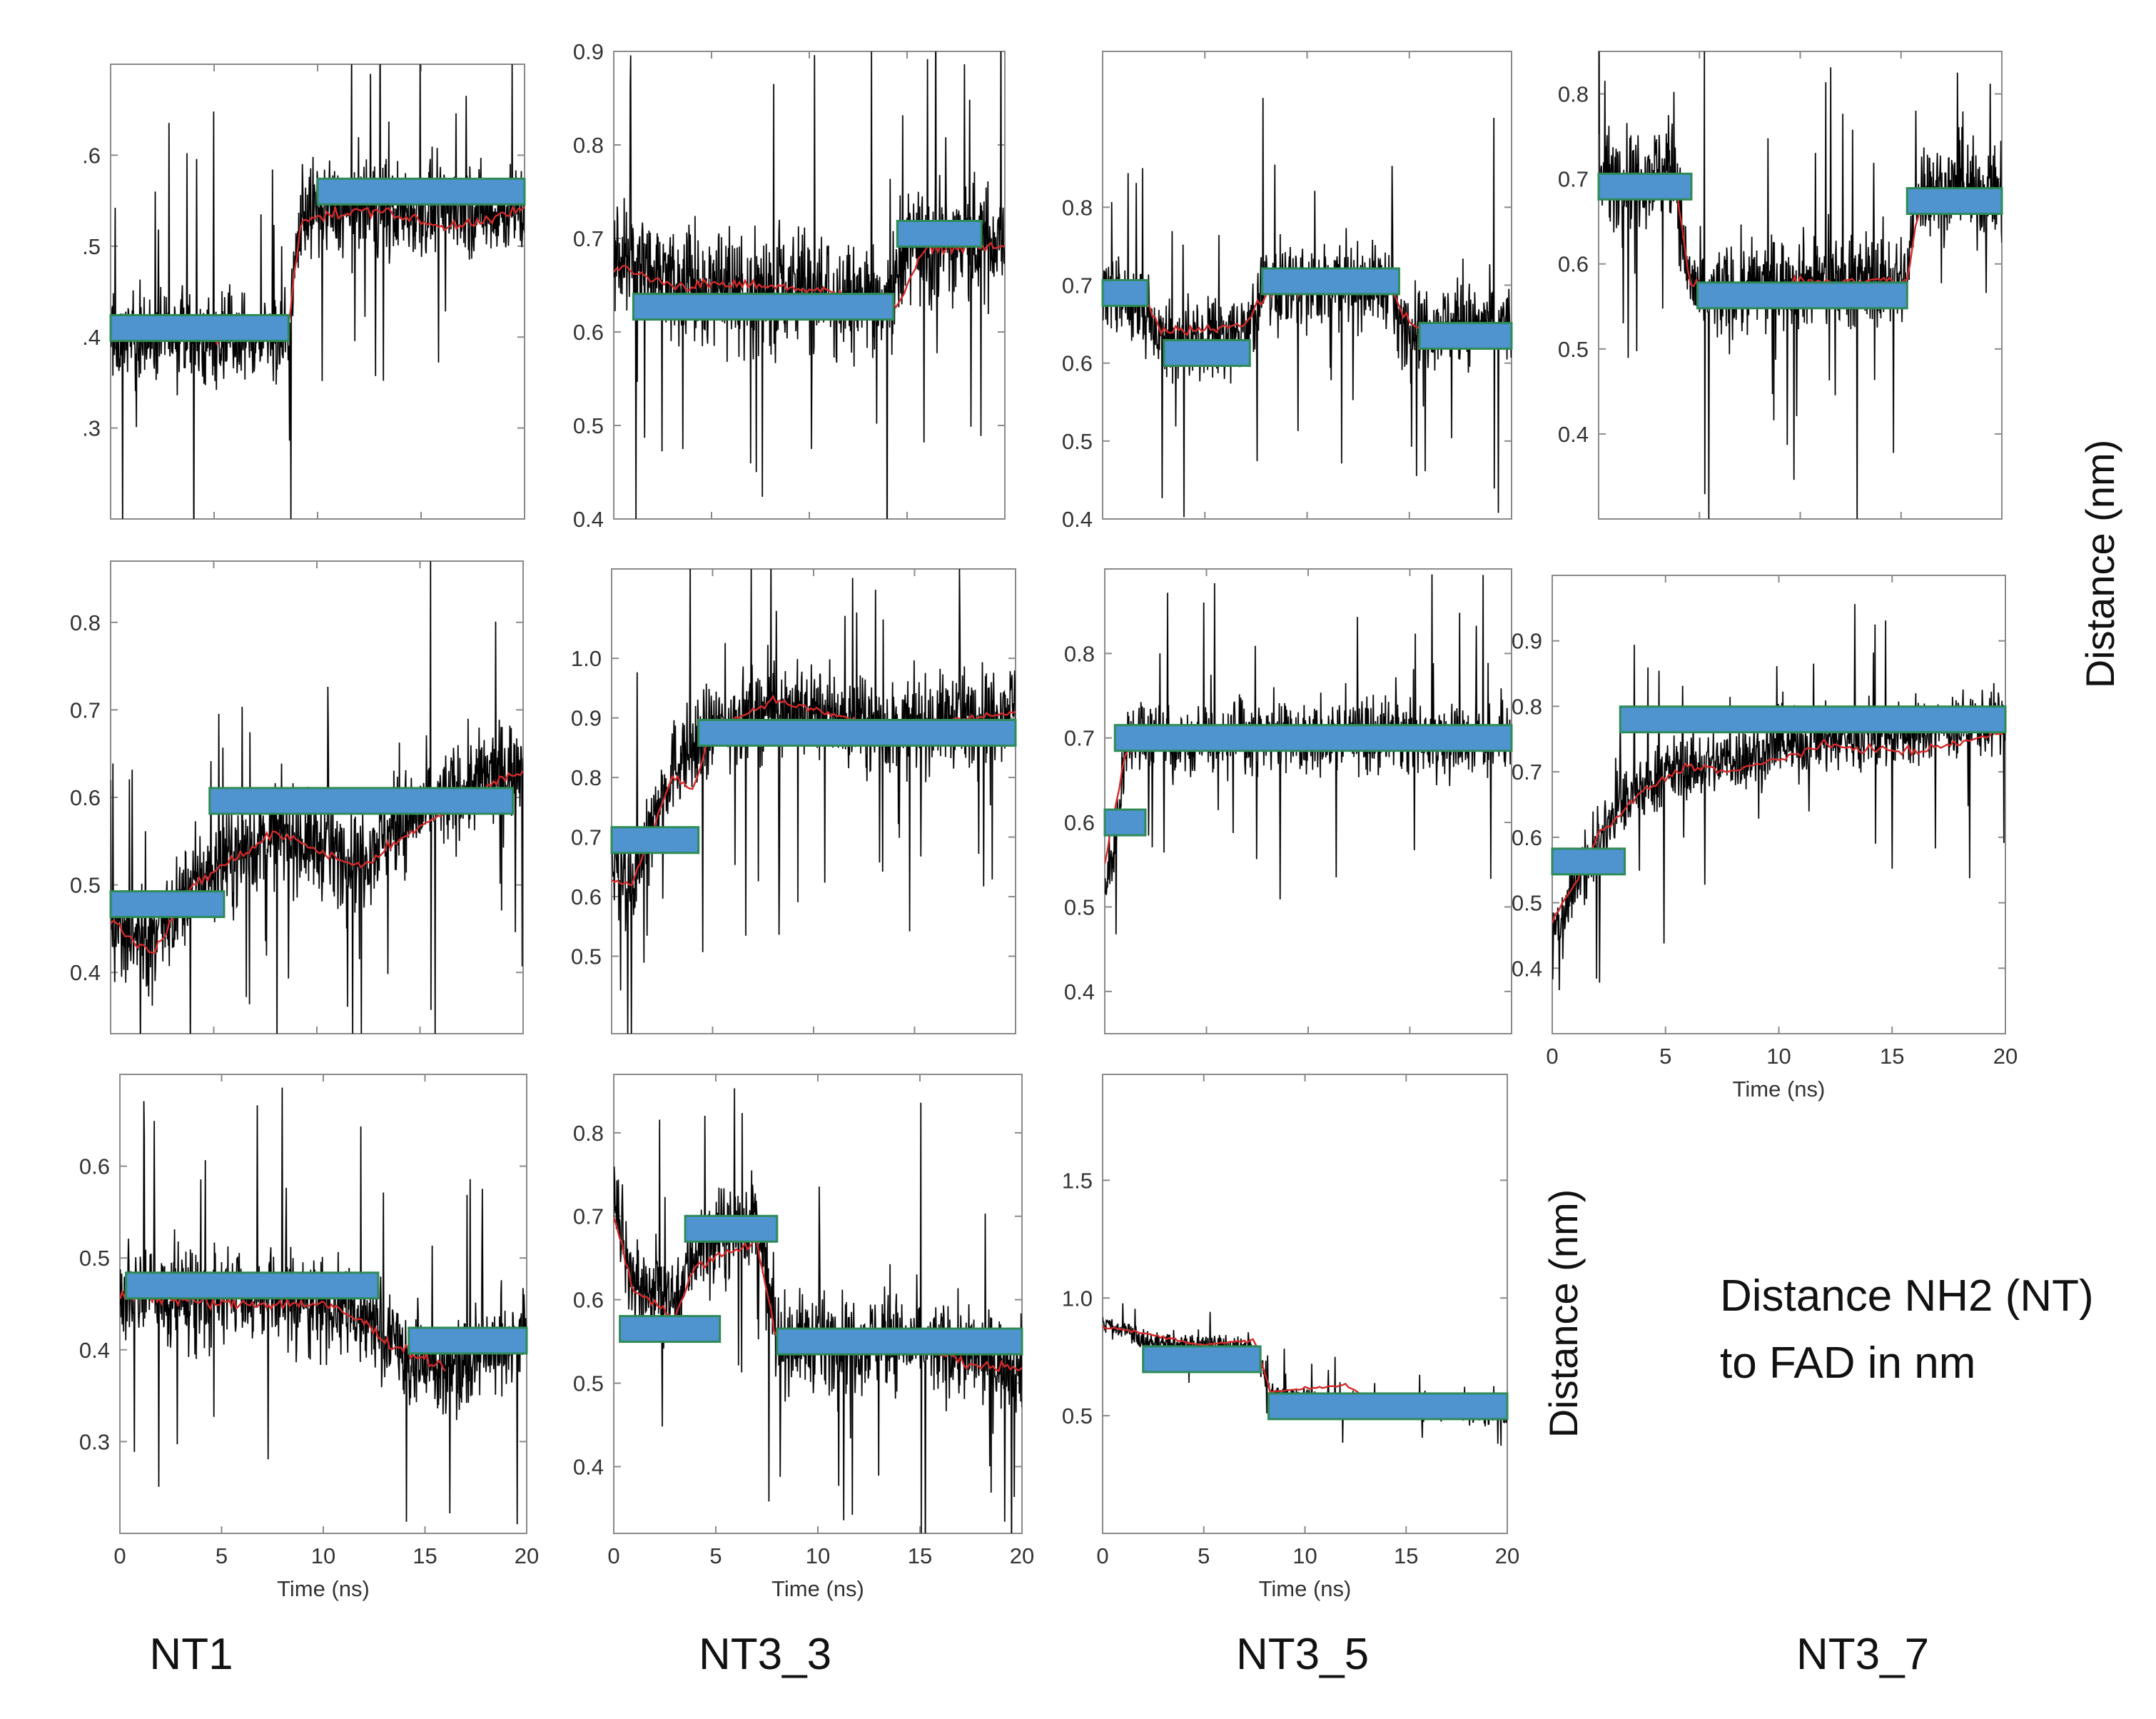 The image size is (2156, 1719). Describe the element at coordinates (2099, 564) in the screenshot. I see `right-axis-title: Distance (nm)` at that location.